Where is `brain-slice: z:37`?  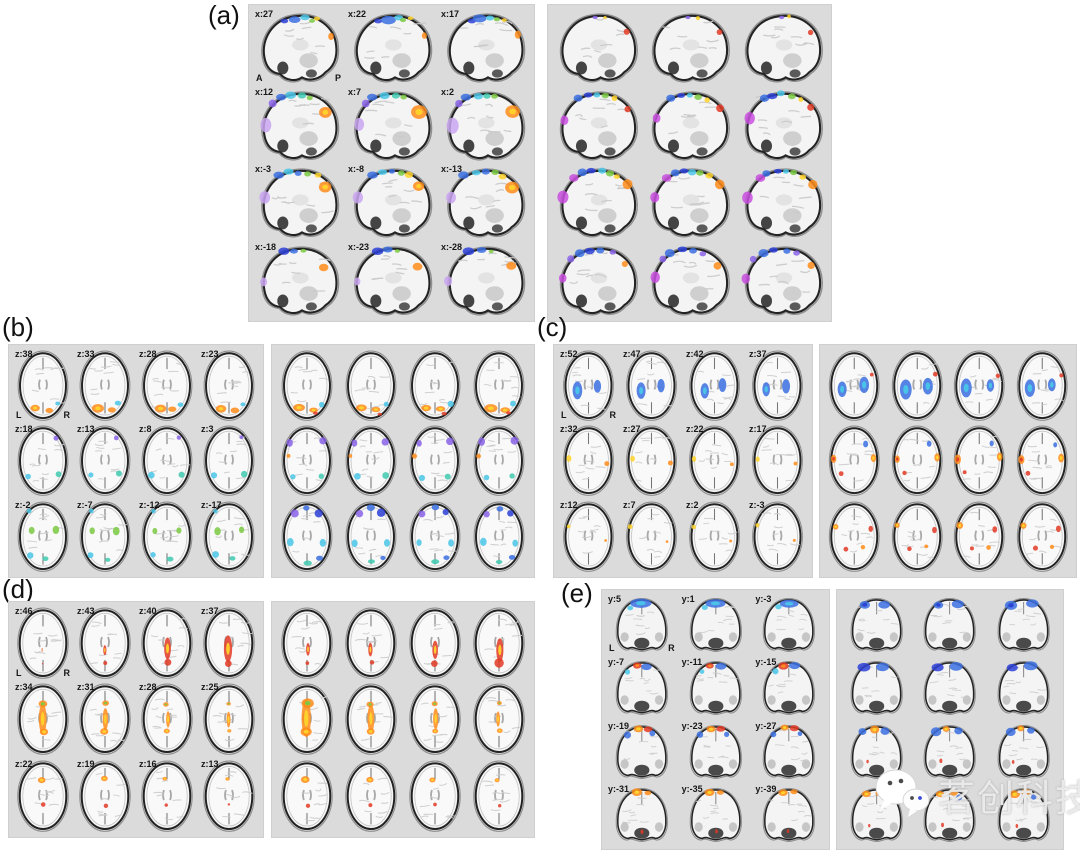
brain-slice: z:37 is located at coordinates (229, 643).